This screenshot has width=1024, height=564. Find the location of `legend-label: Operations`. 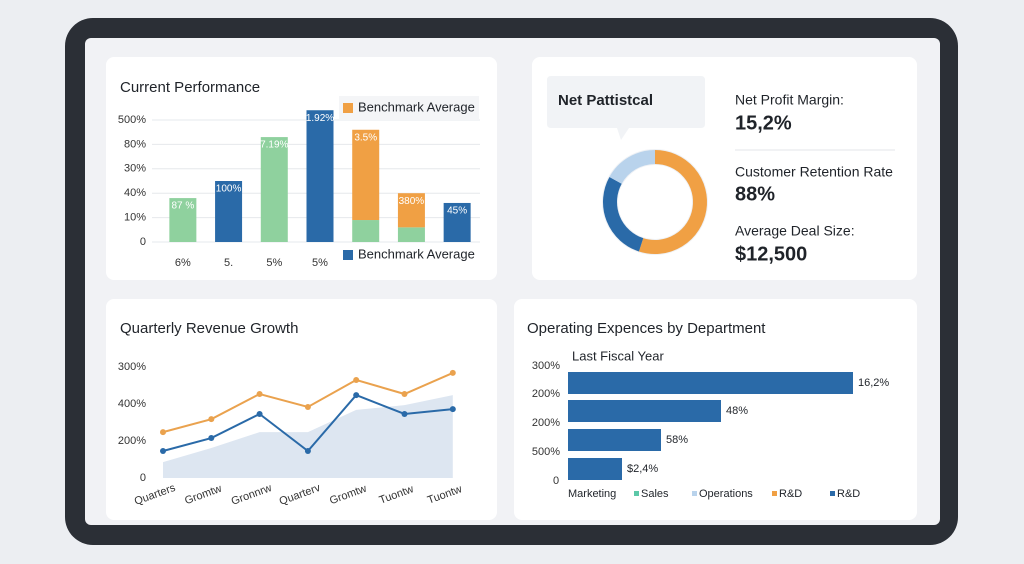

legend-label: Operations is located at coordinates (726, 494).